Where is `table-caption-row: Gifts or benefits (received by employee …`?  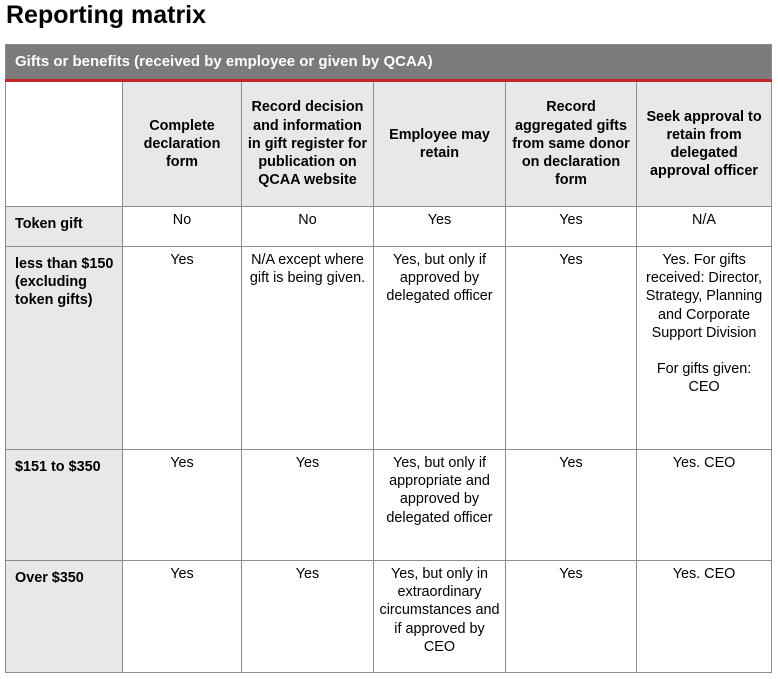 table-caption-row: Gifts or benefits (received by employee … is located at coordinates (388, 63).